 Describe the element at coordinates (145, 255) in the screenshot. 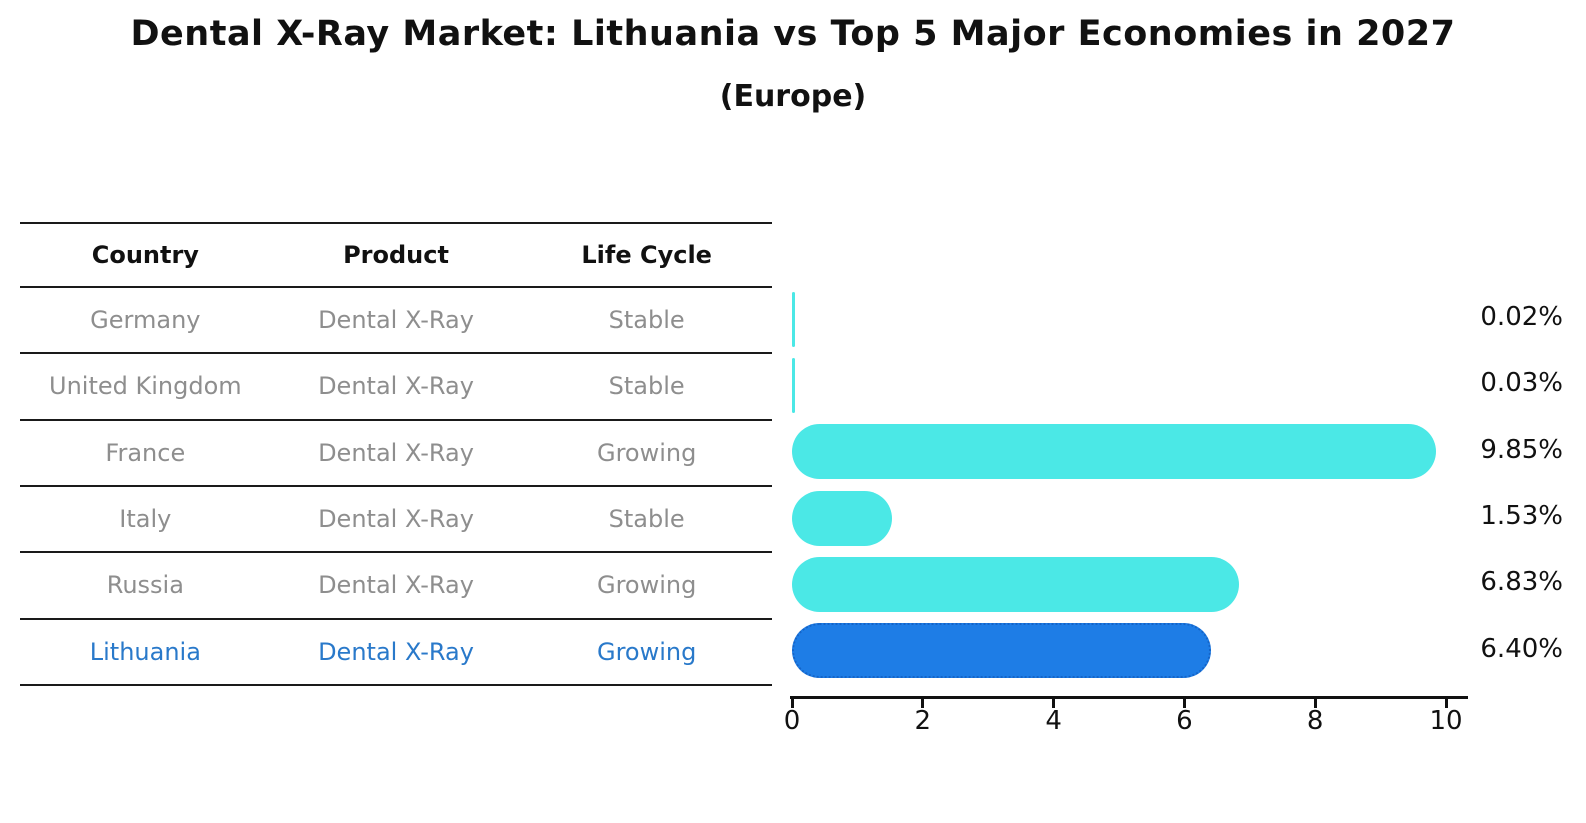

I see `table-header-country: Country` at that location.